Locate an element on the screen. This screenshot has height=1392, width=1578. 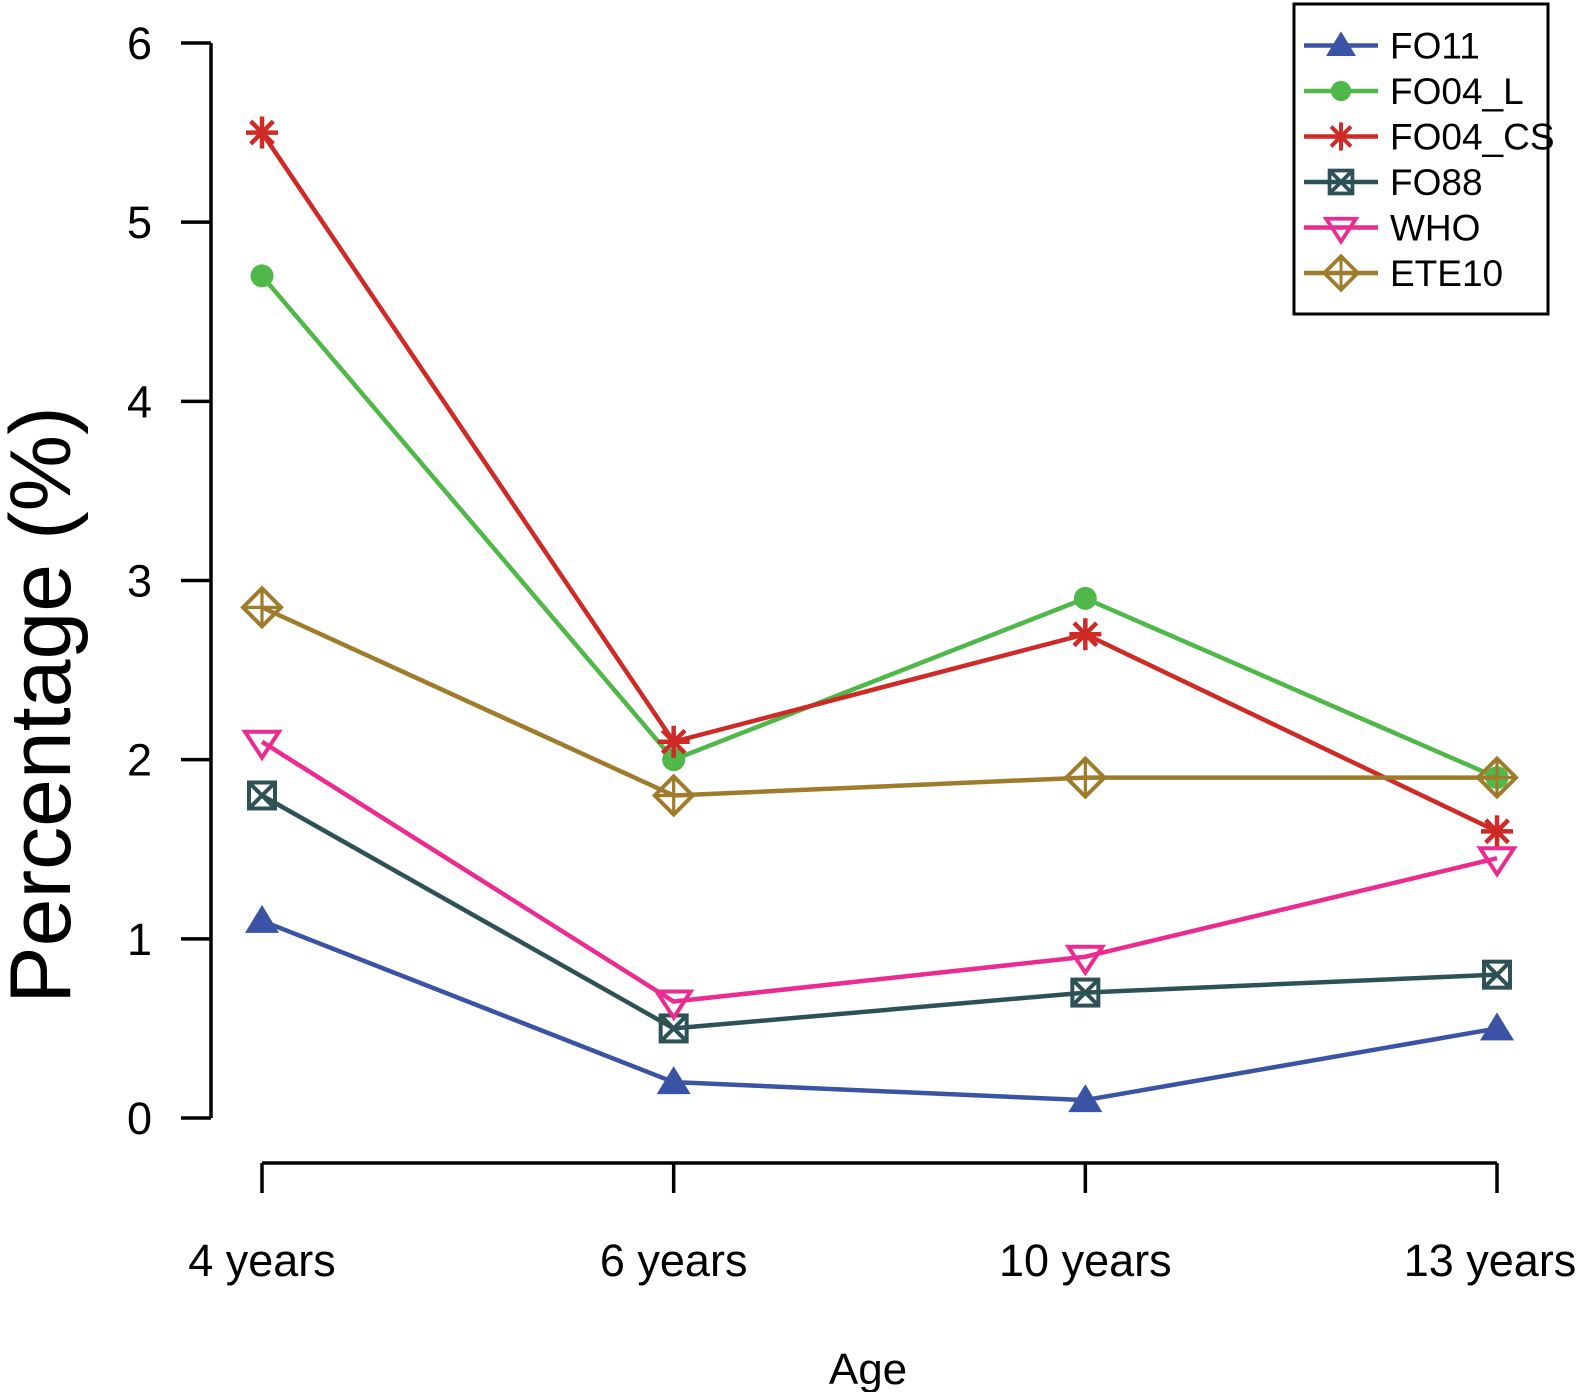
legend-marker-WHO is located at coordinates (1341, 231).